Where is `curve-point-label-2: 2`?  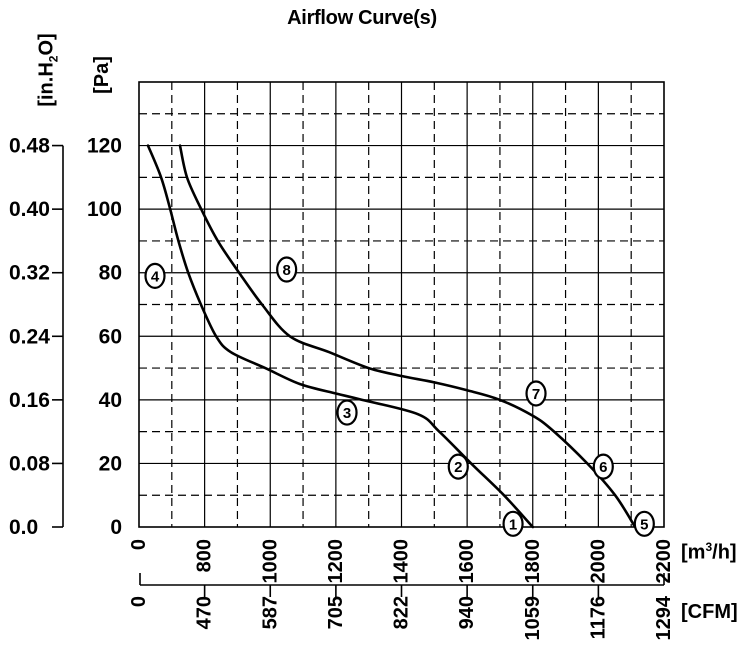
curve-point-label-2: 2 is located at coordinates (458, 466).